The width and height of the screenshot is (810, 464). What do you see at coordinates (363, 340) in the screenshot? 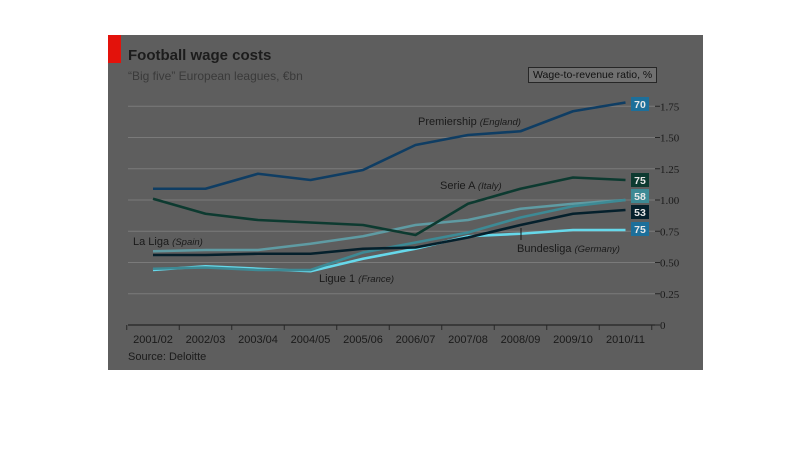
I see `x-tick-label: 2005/06` at bounding box center [363, 340].